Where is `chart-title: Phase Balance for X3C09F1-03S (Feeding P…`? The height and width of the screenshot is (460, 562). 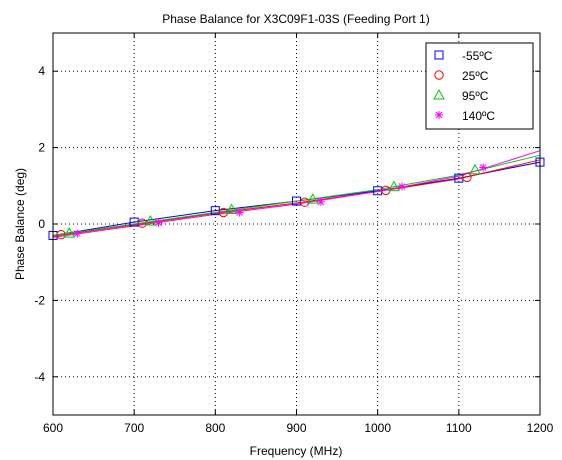 chart-title: Phase Balance for X3C09F1-03S (Feeding P… is located at coordinates (295, 19).